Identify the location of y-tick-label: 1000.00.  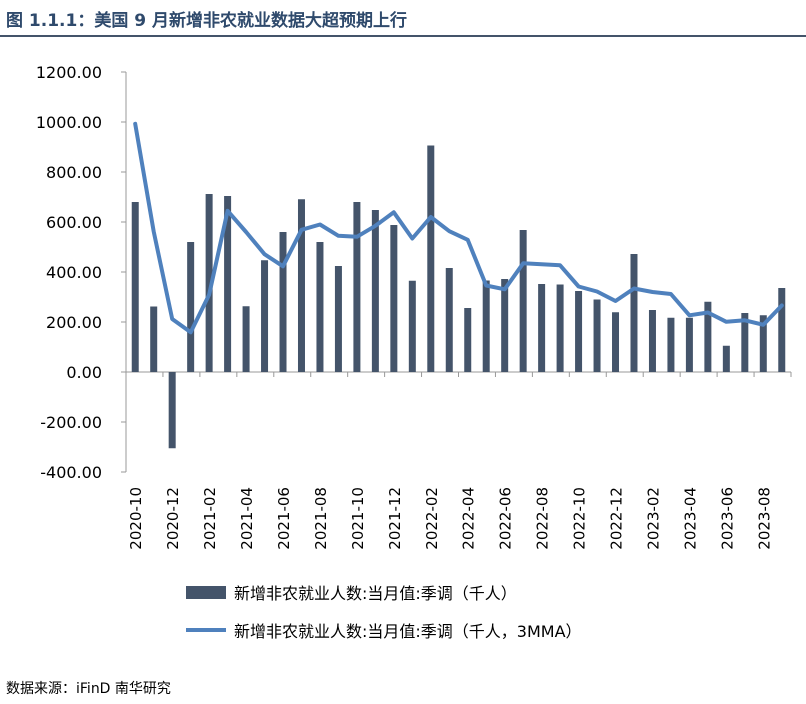
(69, 122).